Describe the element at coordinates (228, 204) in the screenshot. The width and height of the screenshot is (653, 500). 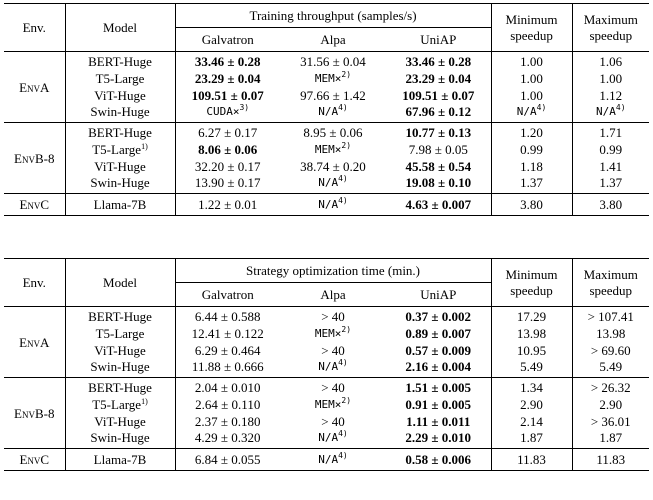
I see `cell-value: 1.22 ± 0.01` at that location.